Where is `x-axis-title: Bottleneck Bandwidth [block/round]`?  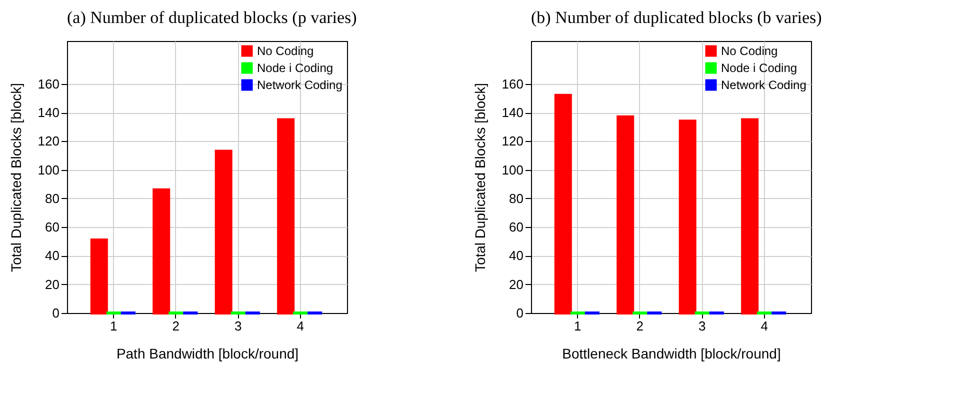 x-axis-title: Bottleneck Bandwidth [block/round] is located at coordinates (671, 354).